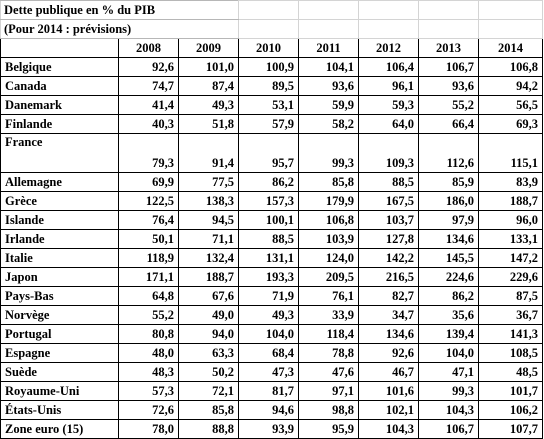 The image size is (544, 439). What do you see at coordinates (148, 296) in the screenshot?
I see `value-cell: 64,8` at bounding box center [148, 296].